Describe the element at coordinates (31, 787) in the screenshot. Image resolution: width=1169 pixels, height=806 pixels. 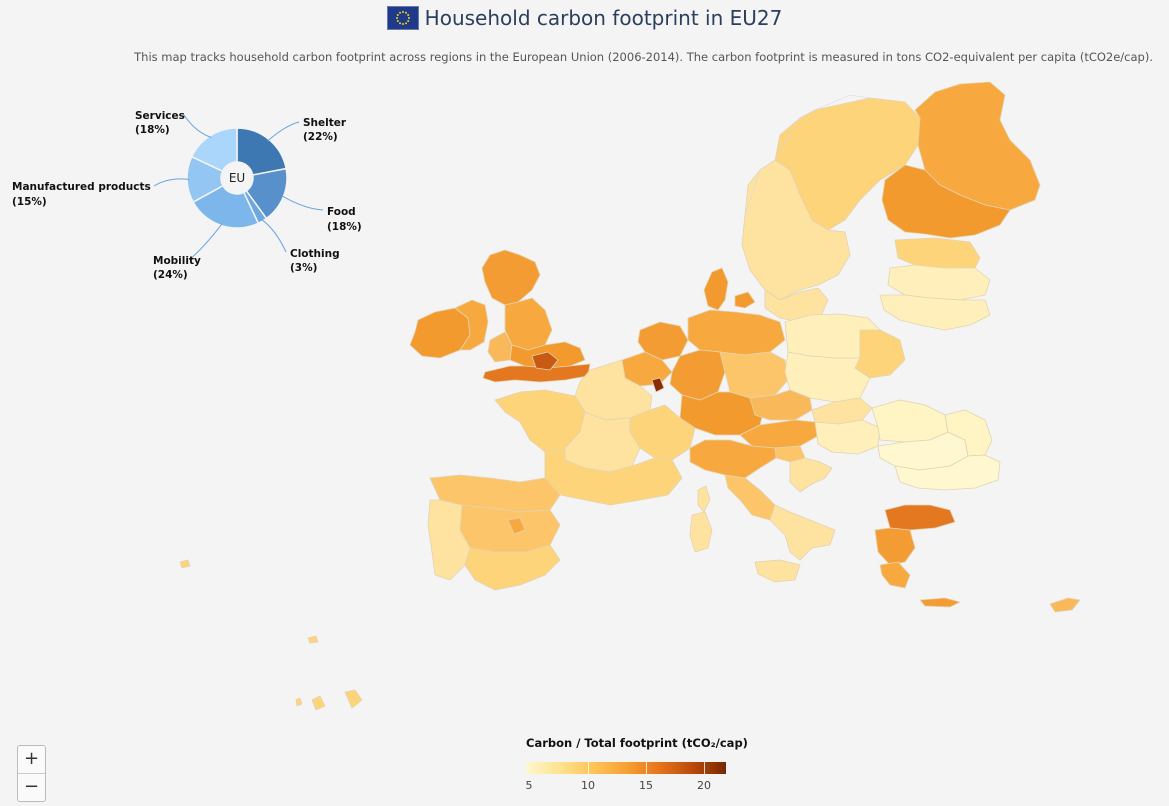
I see `zoom-out-button: −` at that location.